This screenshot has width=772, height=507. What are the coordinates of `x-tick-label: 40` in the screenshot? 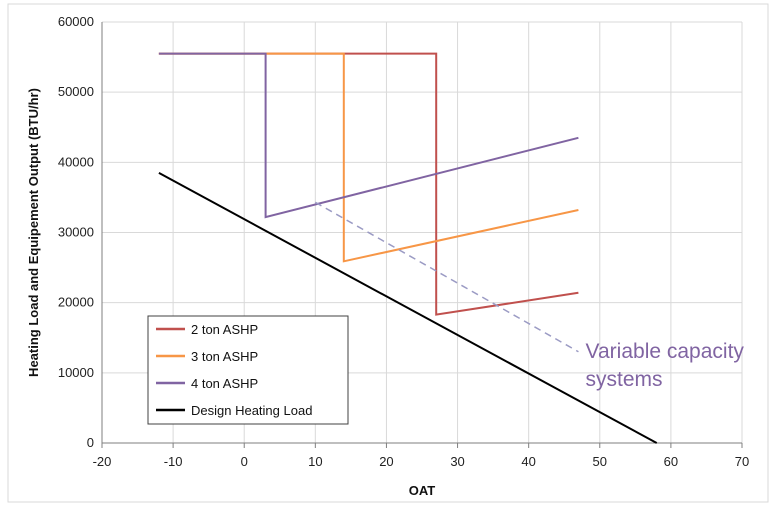 It's located at (528, 461).